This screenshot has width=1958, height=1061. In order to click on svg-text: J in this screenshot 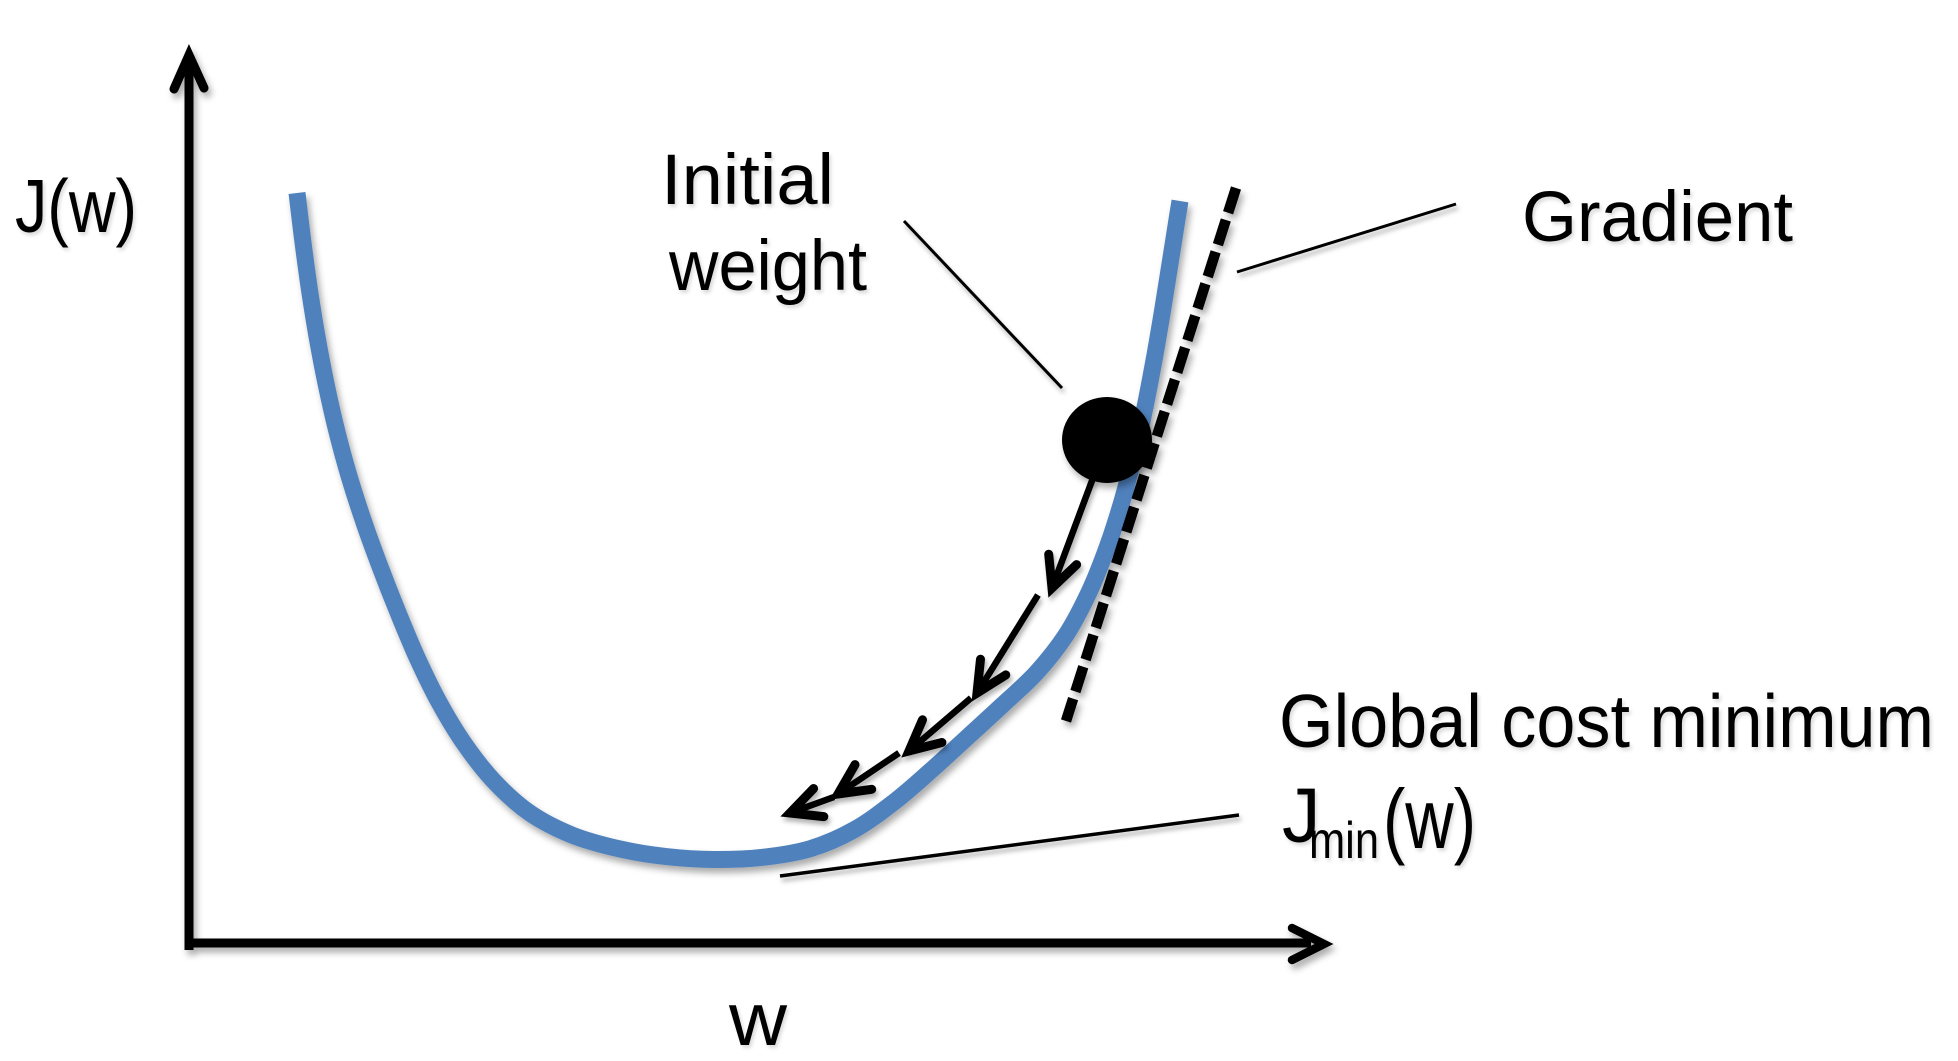, I will do `click(1301, 816)`.